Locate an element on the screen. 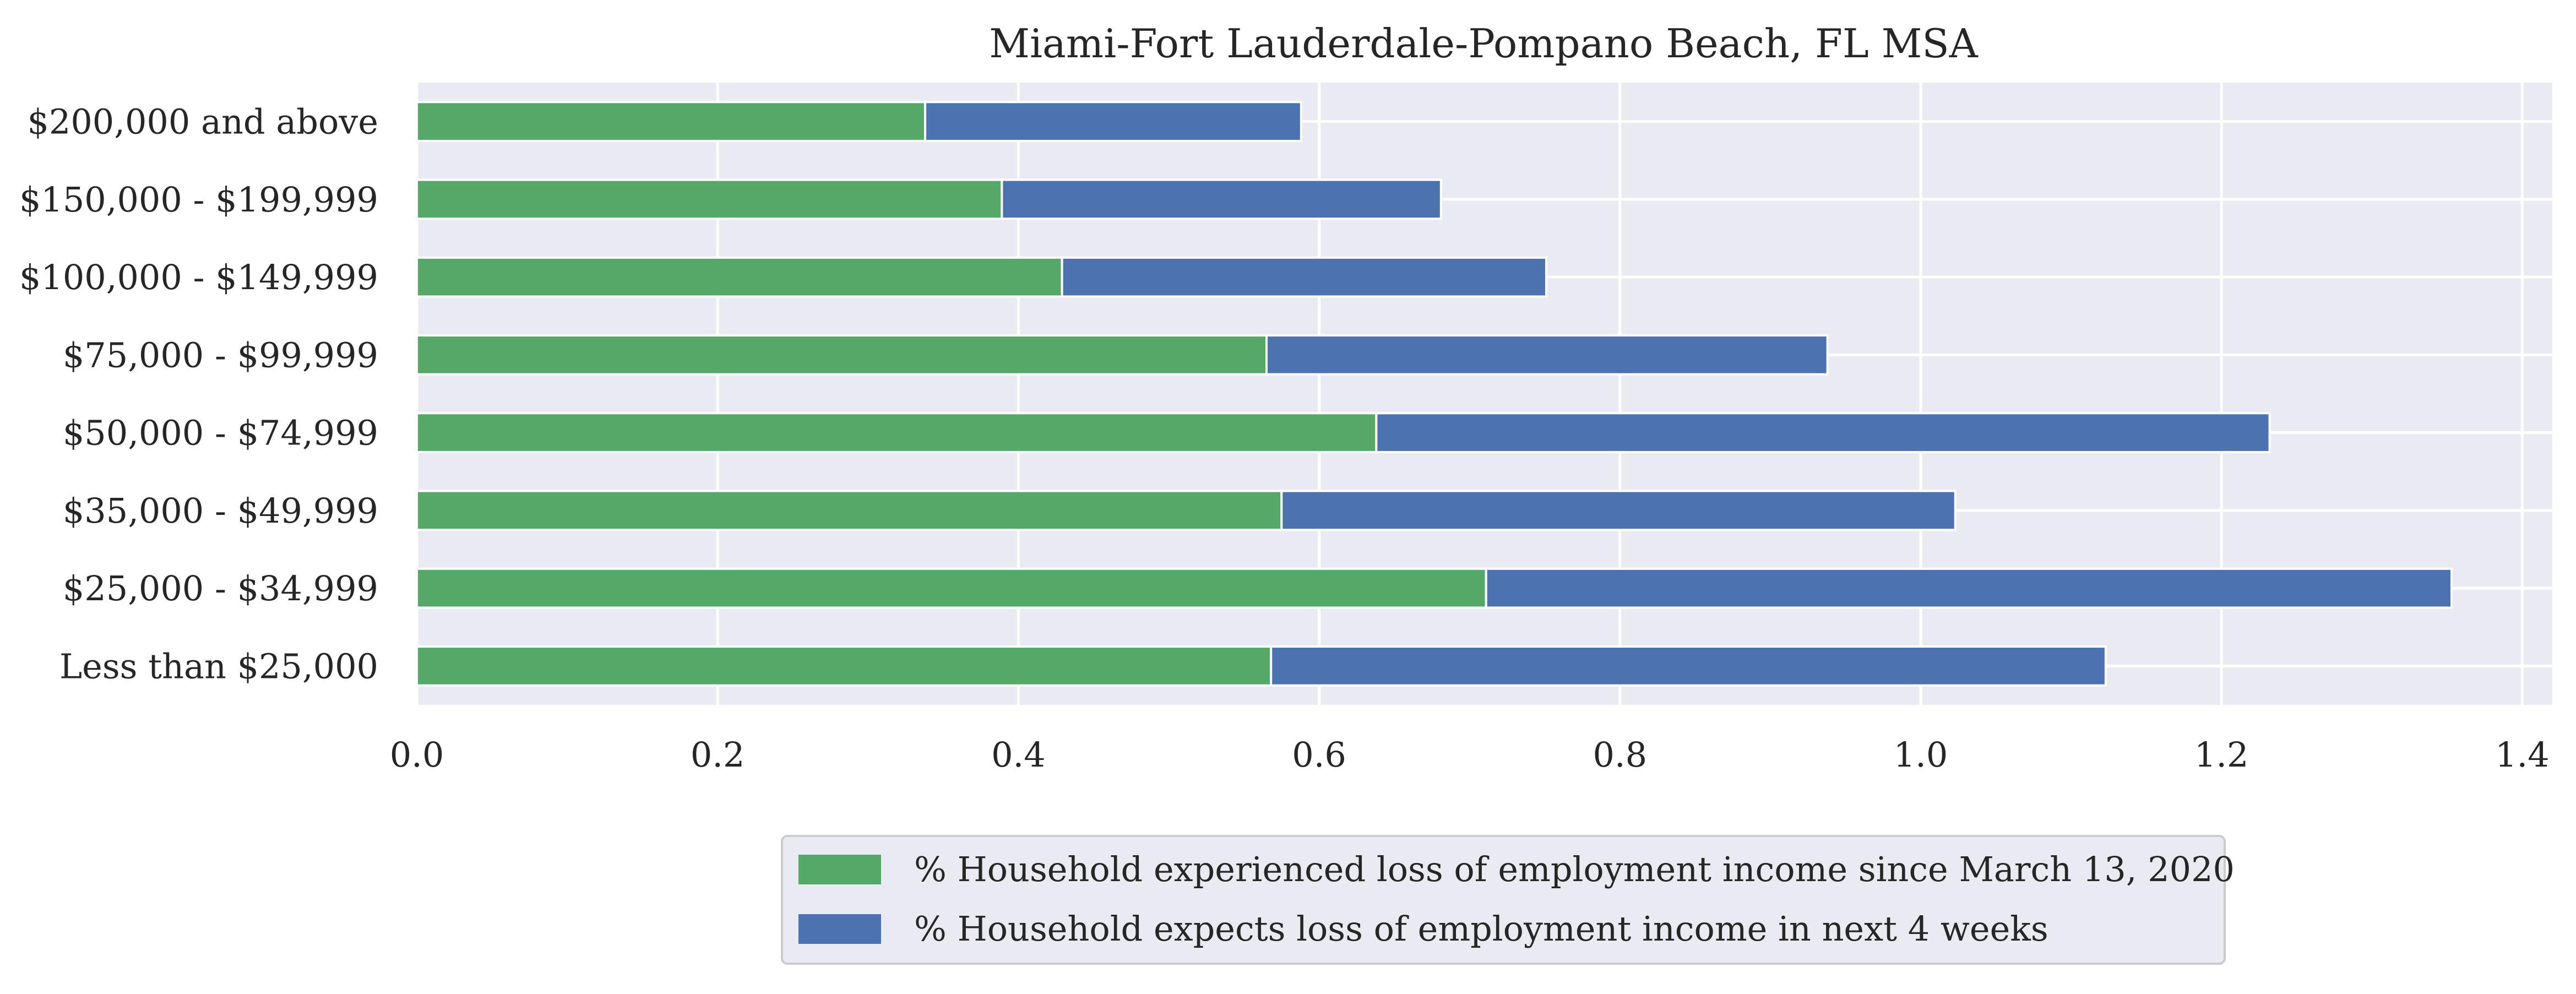 This screenshot has width=2576, height=994. x-tick-label: 1.4 is located at coordinates (2522, 755).